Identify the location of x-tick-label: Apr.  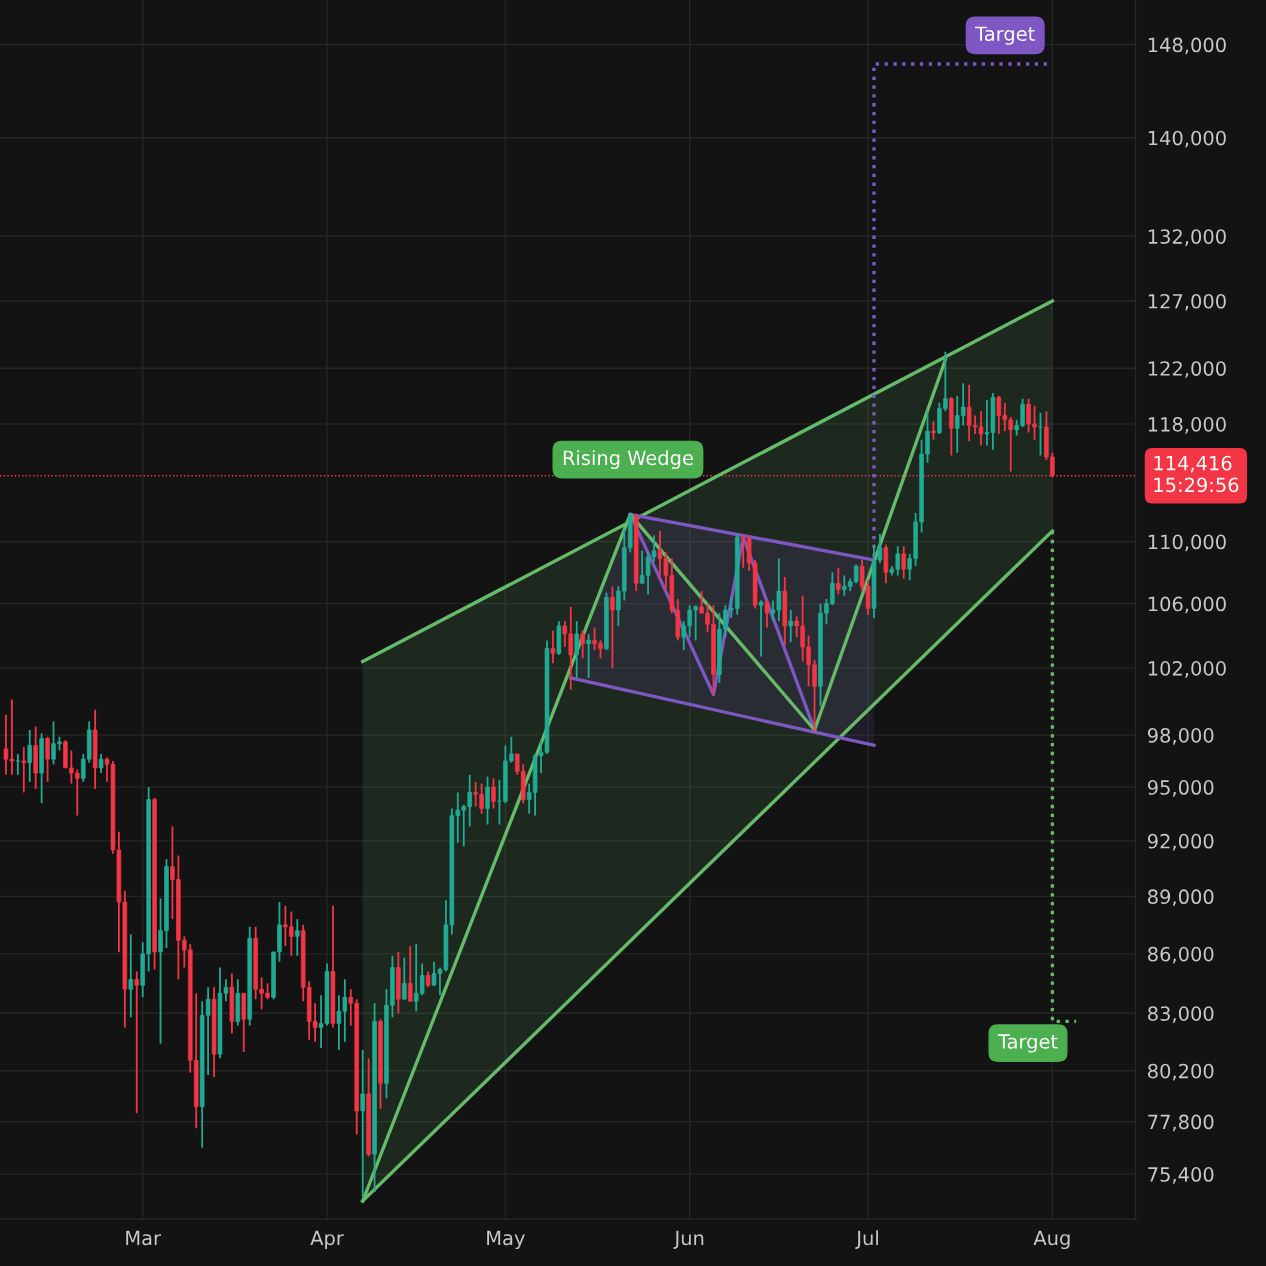
(327, 1240).